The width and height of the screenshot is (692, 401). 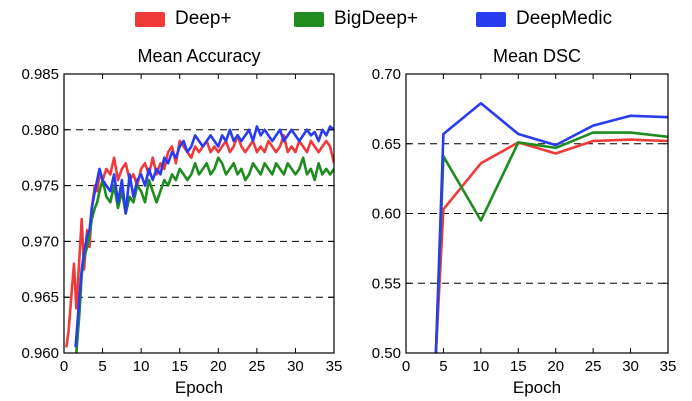 I want to click on chart0-ytick-label: 0.975, so click(x=40, y=186).